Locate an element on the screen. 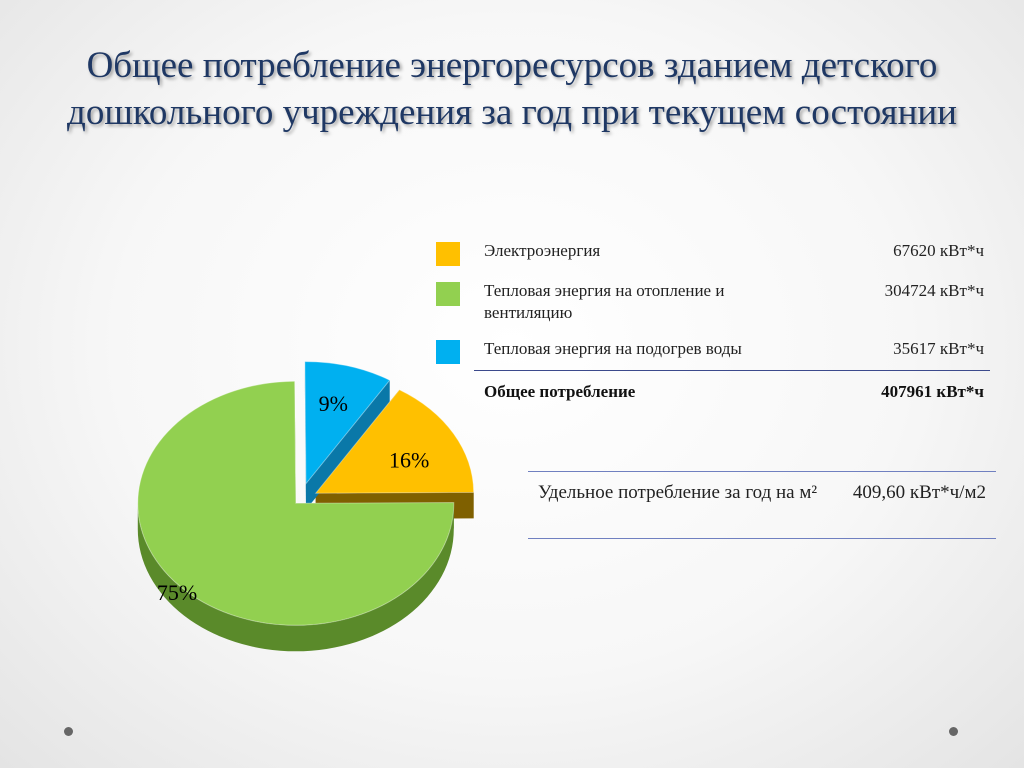 This screenshot has width=1024, height=768. total-label: Общее потребление is located at coordinates (560, 391).